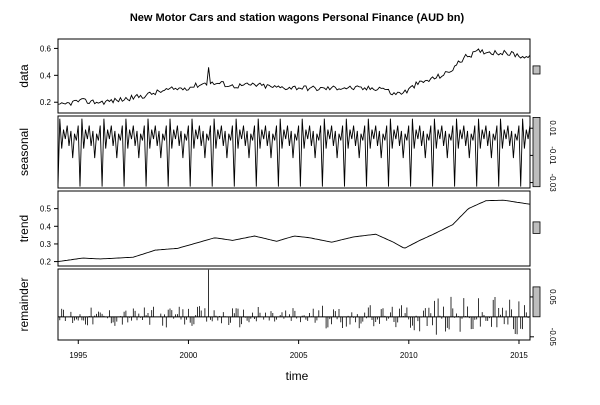  I want to click on series-line-data, so click(294, 77).